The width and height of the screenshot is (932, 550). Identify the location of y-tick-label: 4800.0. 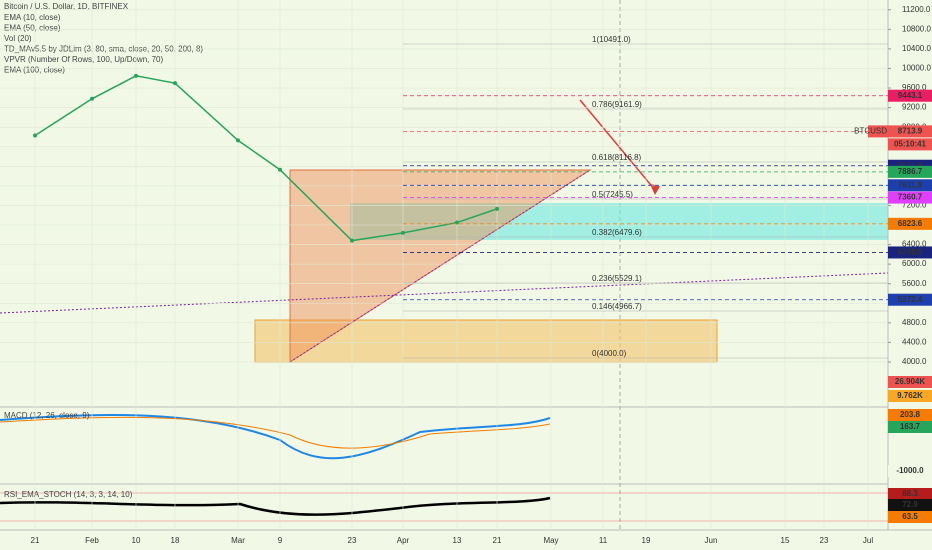
(914, 322).